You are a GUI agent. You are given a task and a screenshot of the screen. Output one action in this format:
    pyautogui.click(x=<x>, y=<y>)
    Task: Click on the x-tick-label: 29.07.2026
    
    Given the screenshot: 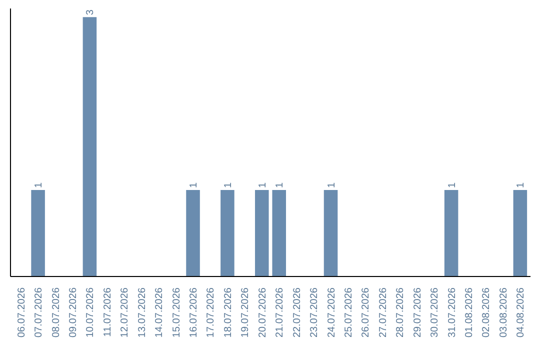 What is the action you would take?
    pyautogui.click(x=418, y=312)
    